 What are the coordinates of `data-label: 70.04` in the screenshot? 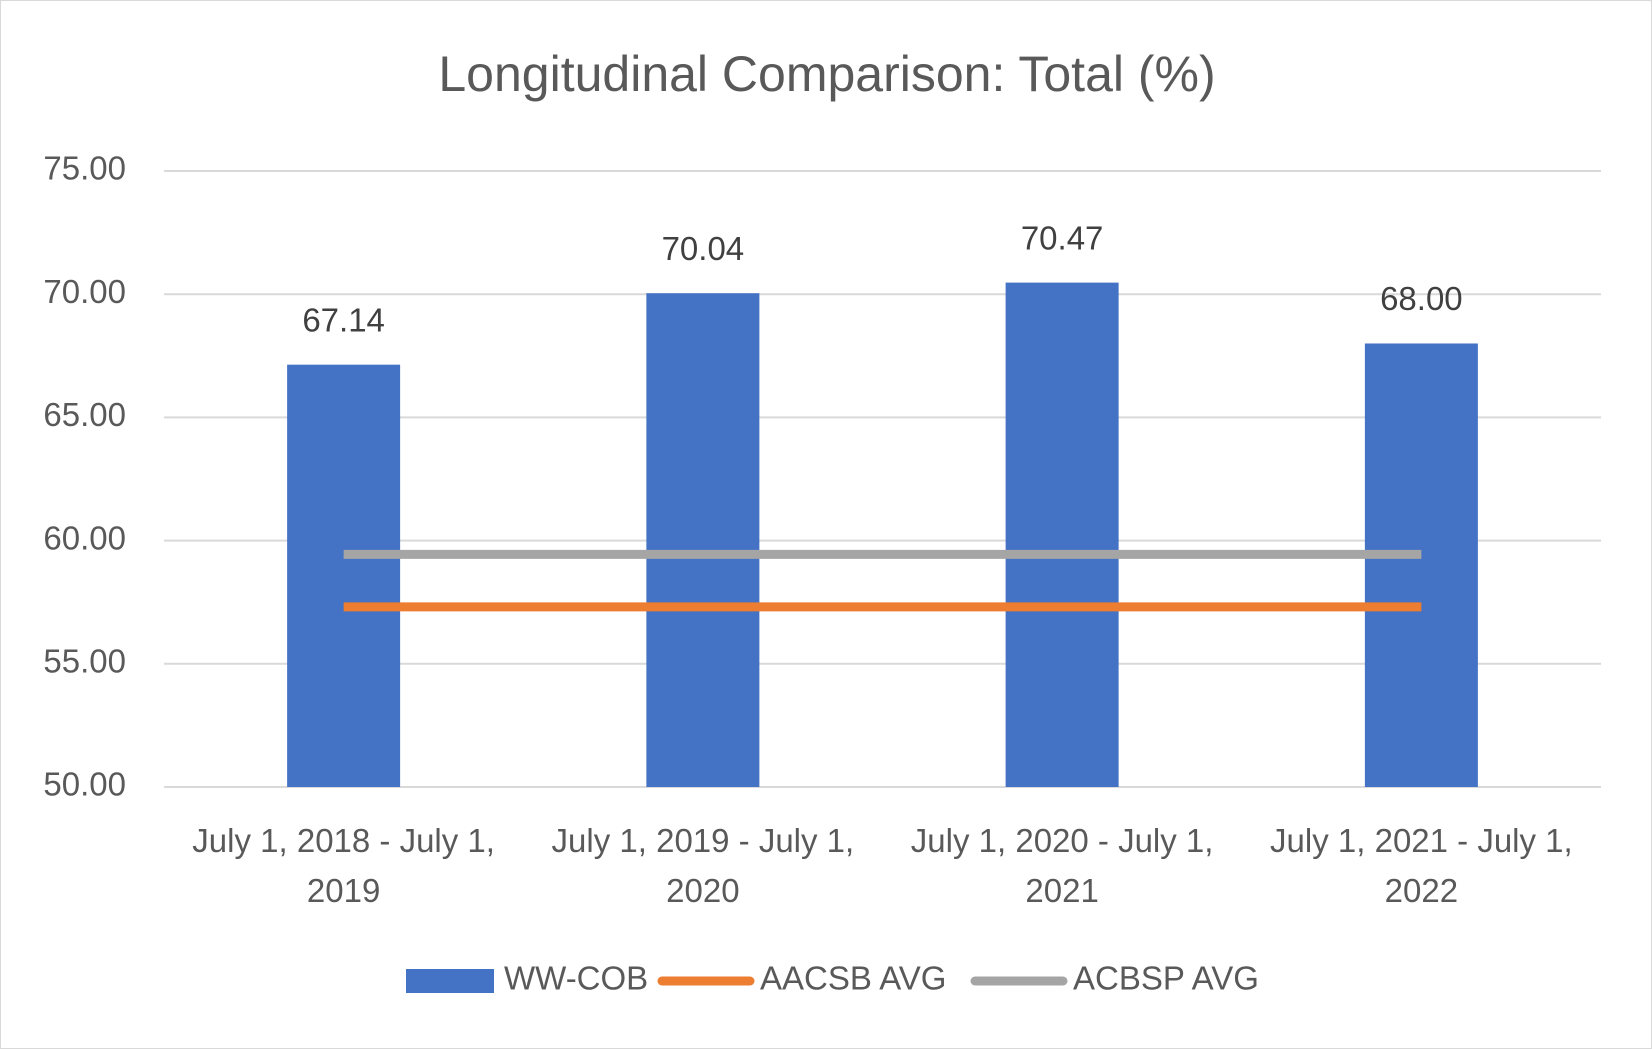 It's located at (703, 248).